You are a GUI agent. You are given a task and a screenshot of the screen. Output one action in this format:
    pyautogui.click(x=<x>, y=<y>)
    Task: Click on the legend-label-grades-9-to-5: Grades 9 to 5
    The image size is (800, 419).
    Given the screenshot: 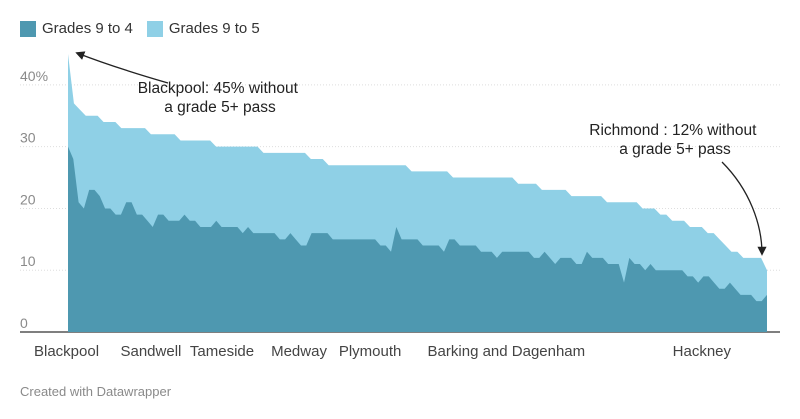 What is the action you would take?
    pyautogui.click(x=214, y=28)
    